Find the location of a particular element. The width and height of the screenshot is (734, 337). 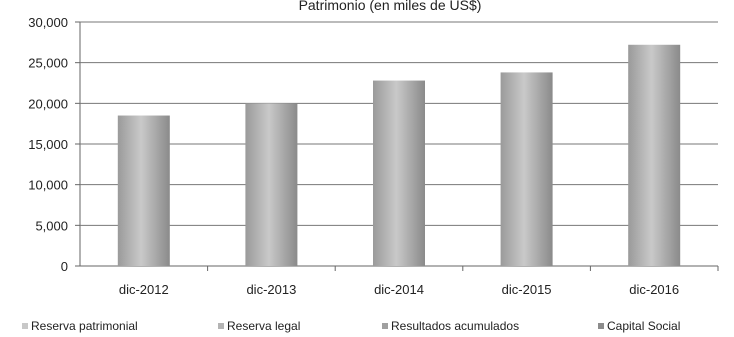

y-tick-label: 25,000 is located at coordinates (48, 63).